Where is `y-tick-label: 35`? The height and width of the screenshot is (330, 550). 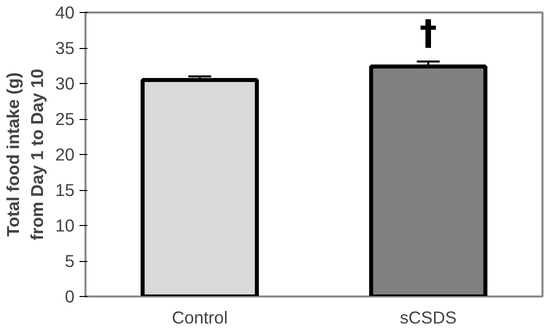
y-tick-label: 35 is located at coordinates (65, 48).